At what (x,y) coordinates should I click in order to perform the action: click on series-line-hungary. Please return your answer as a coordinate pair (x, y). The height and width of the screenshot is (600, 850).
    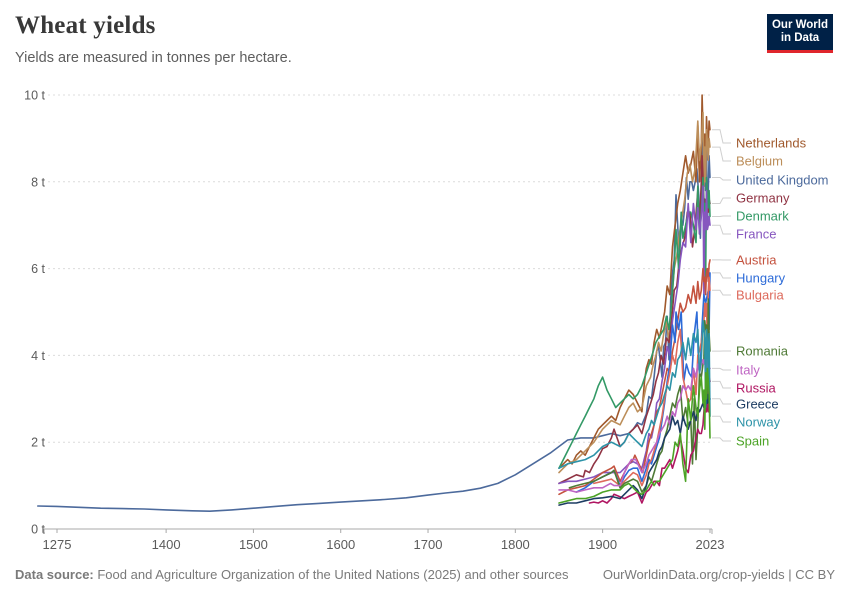
    Looking at the image, I should click on (643, 382).